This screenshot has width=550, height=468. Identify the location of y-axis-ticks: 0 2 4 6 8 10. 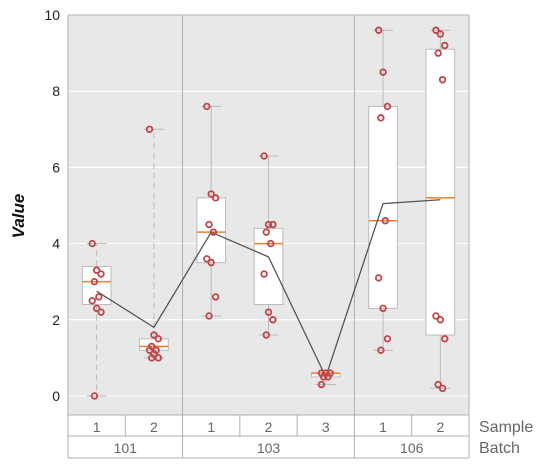
(52, 205).